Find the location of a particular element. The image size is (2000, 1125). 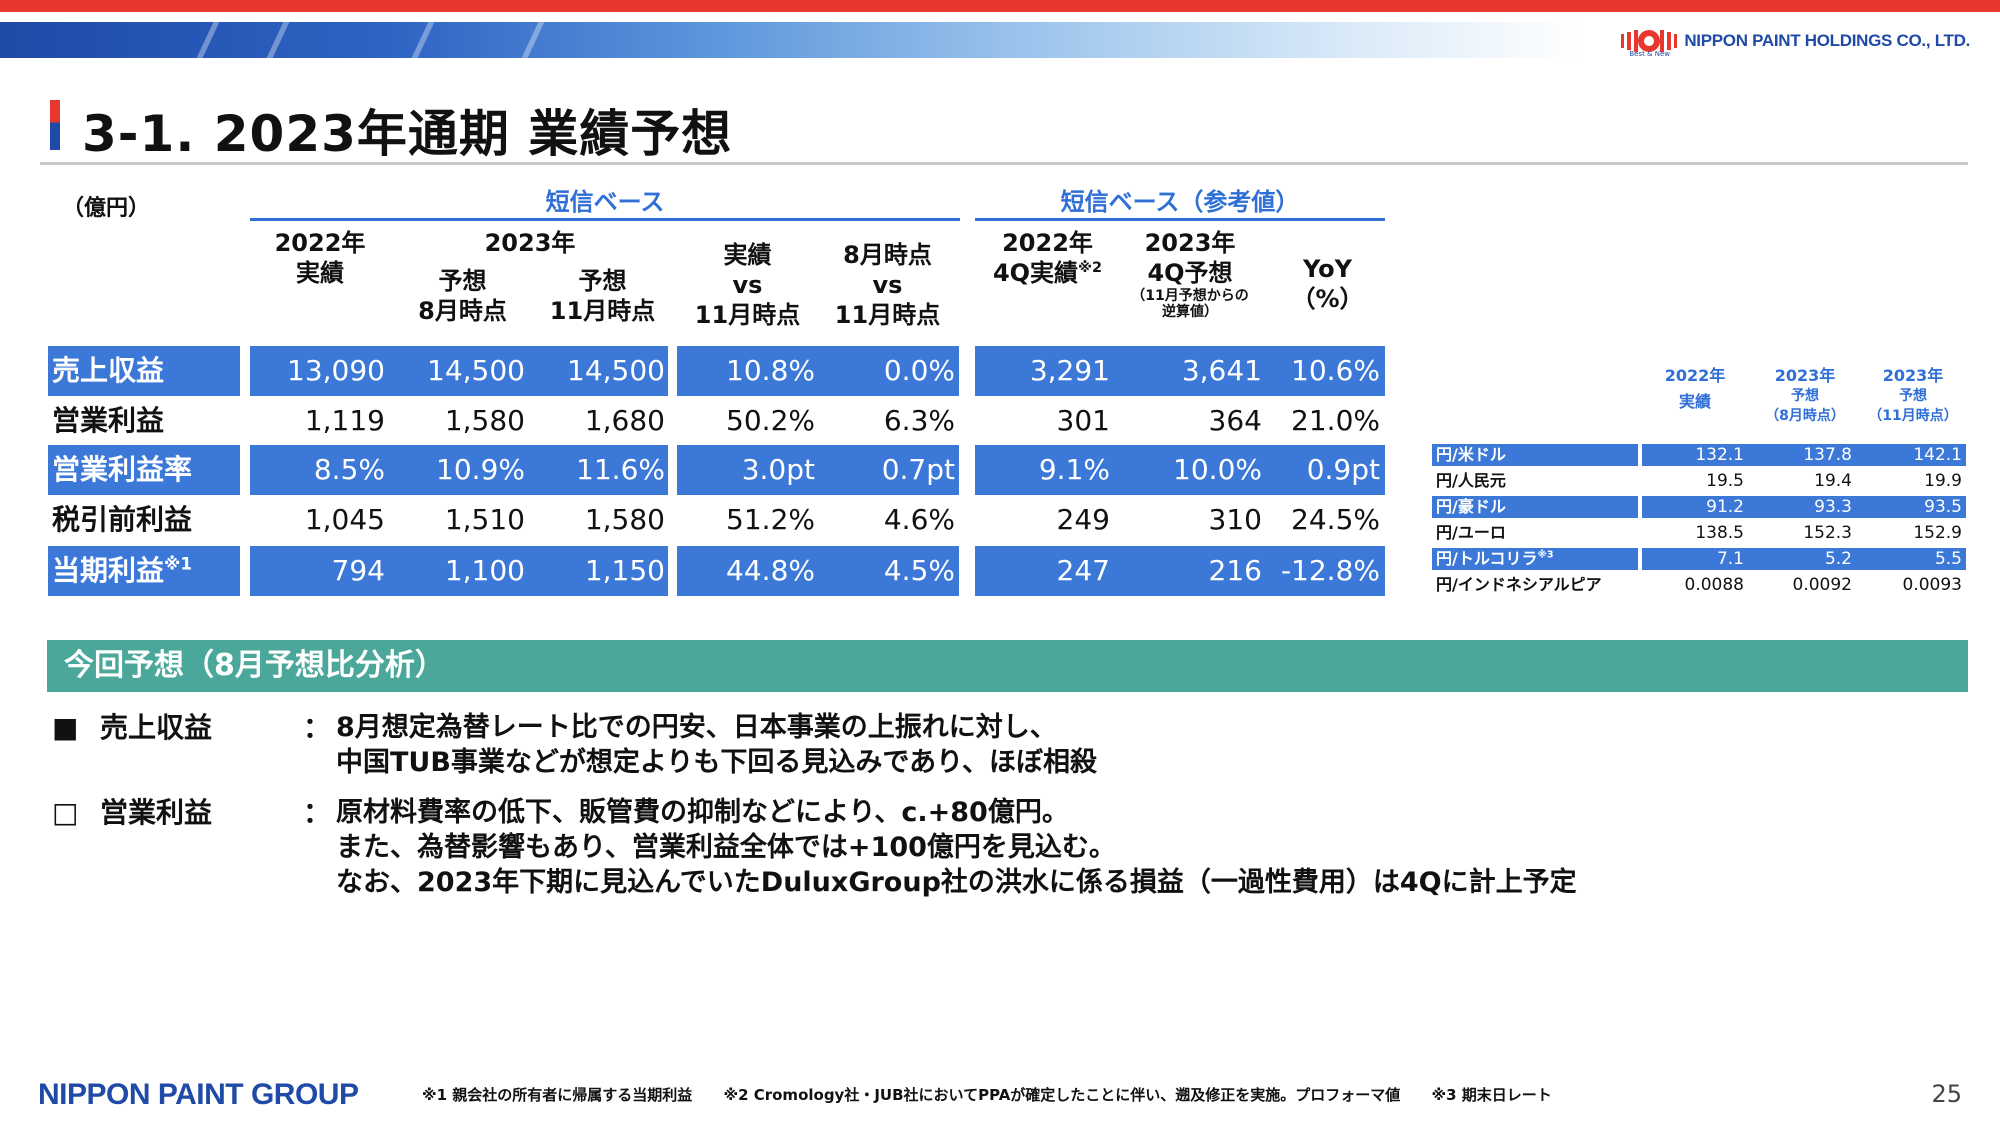

page-number: 25 is located at coordinates (1946, 1094).